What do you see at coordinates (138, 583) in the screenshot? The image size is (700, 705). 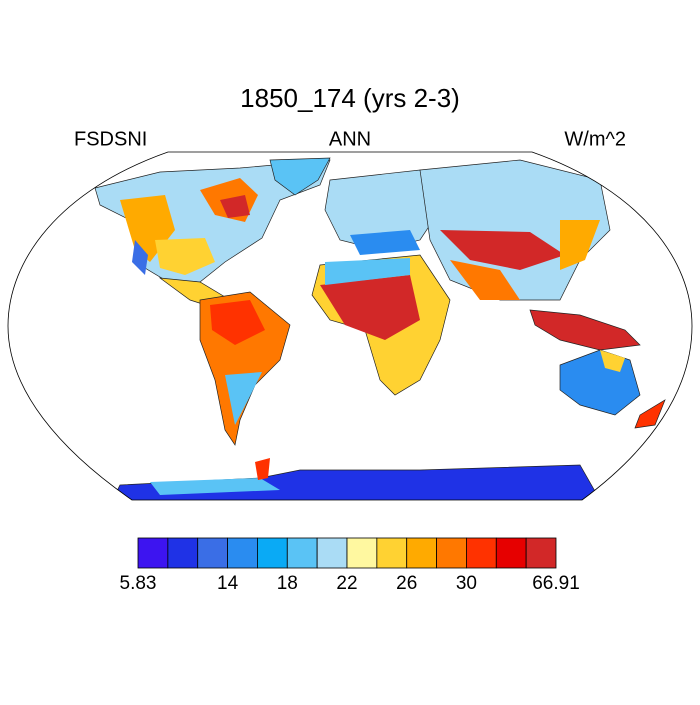 I see `colorbar-label: 5.83` at bounding box center [138, 583].